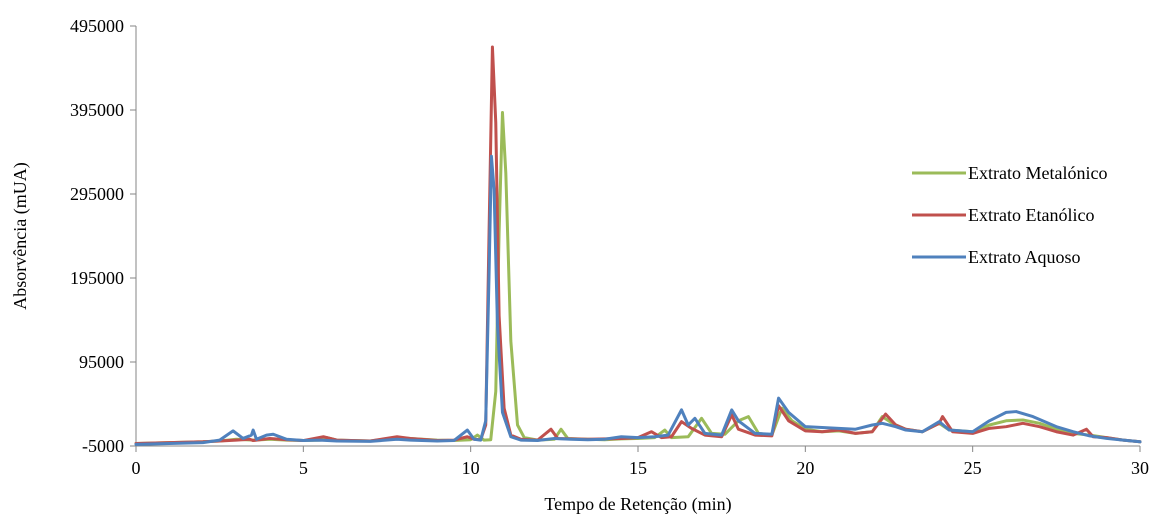 The width and height of the screenshot is (1156, 518). Describe the element at coordinates (303, 468) in the screenshot. I see `x-tick-label: 5` at that location.